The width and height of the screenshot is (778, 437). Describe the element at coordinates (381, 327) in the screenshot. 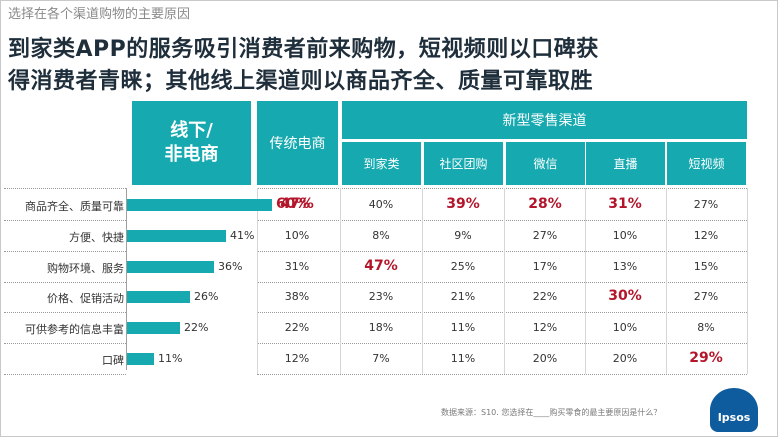

I see `table-cell: 18%` at that location.